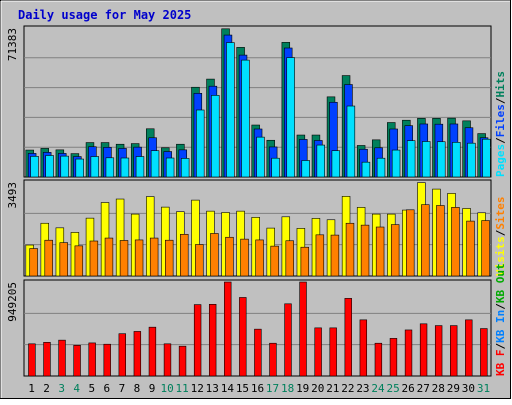 Image resolution: width=512 pixels, height=405 pixels. Describe the element at coordinates (76, 388) in the screenshot. I see `x-tick-label: 4` at that location.